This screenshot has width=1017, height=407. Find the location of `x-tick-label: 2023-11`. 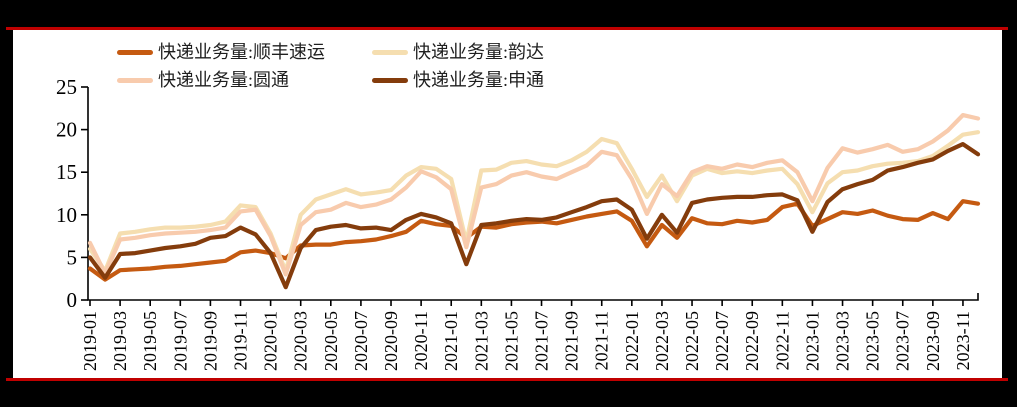

x-tick-label: 2023-11 is located at coordinates (963, 340).